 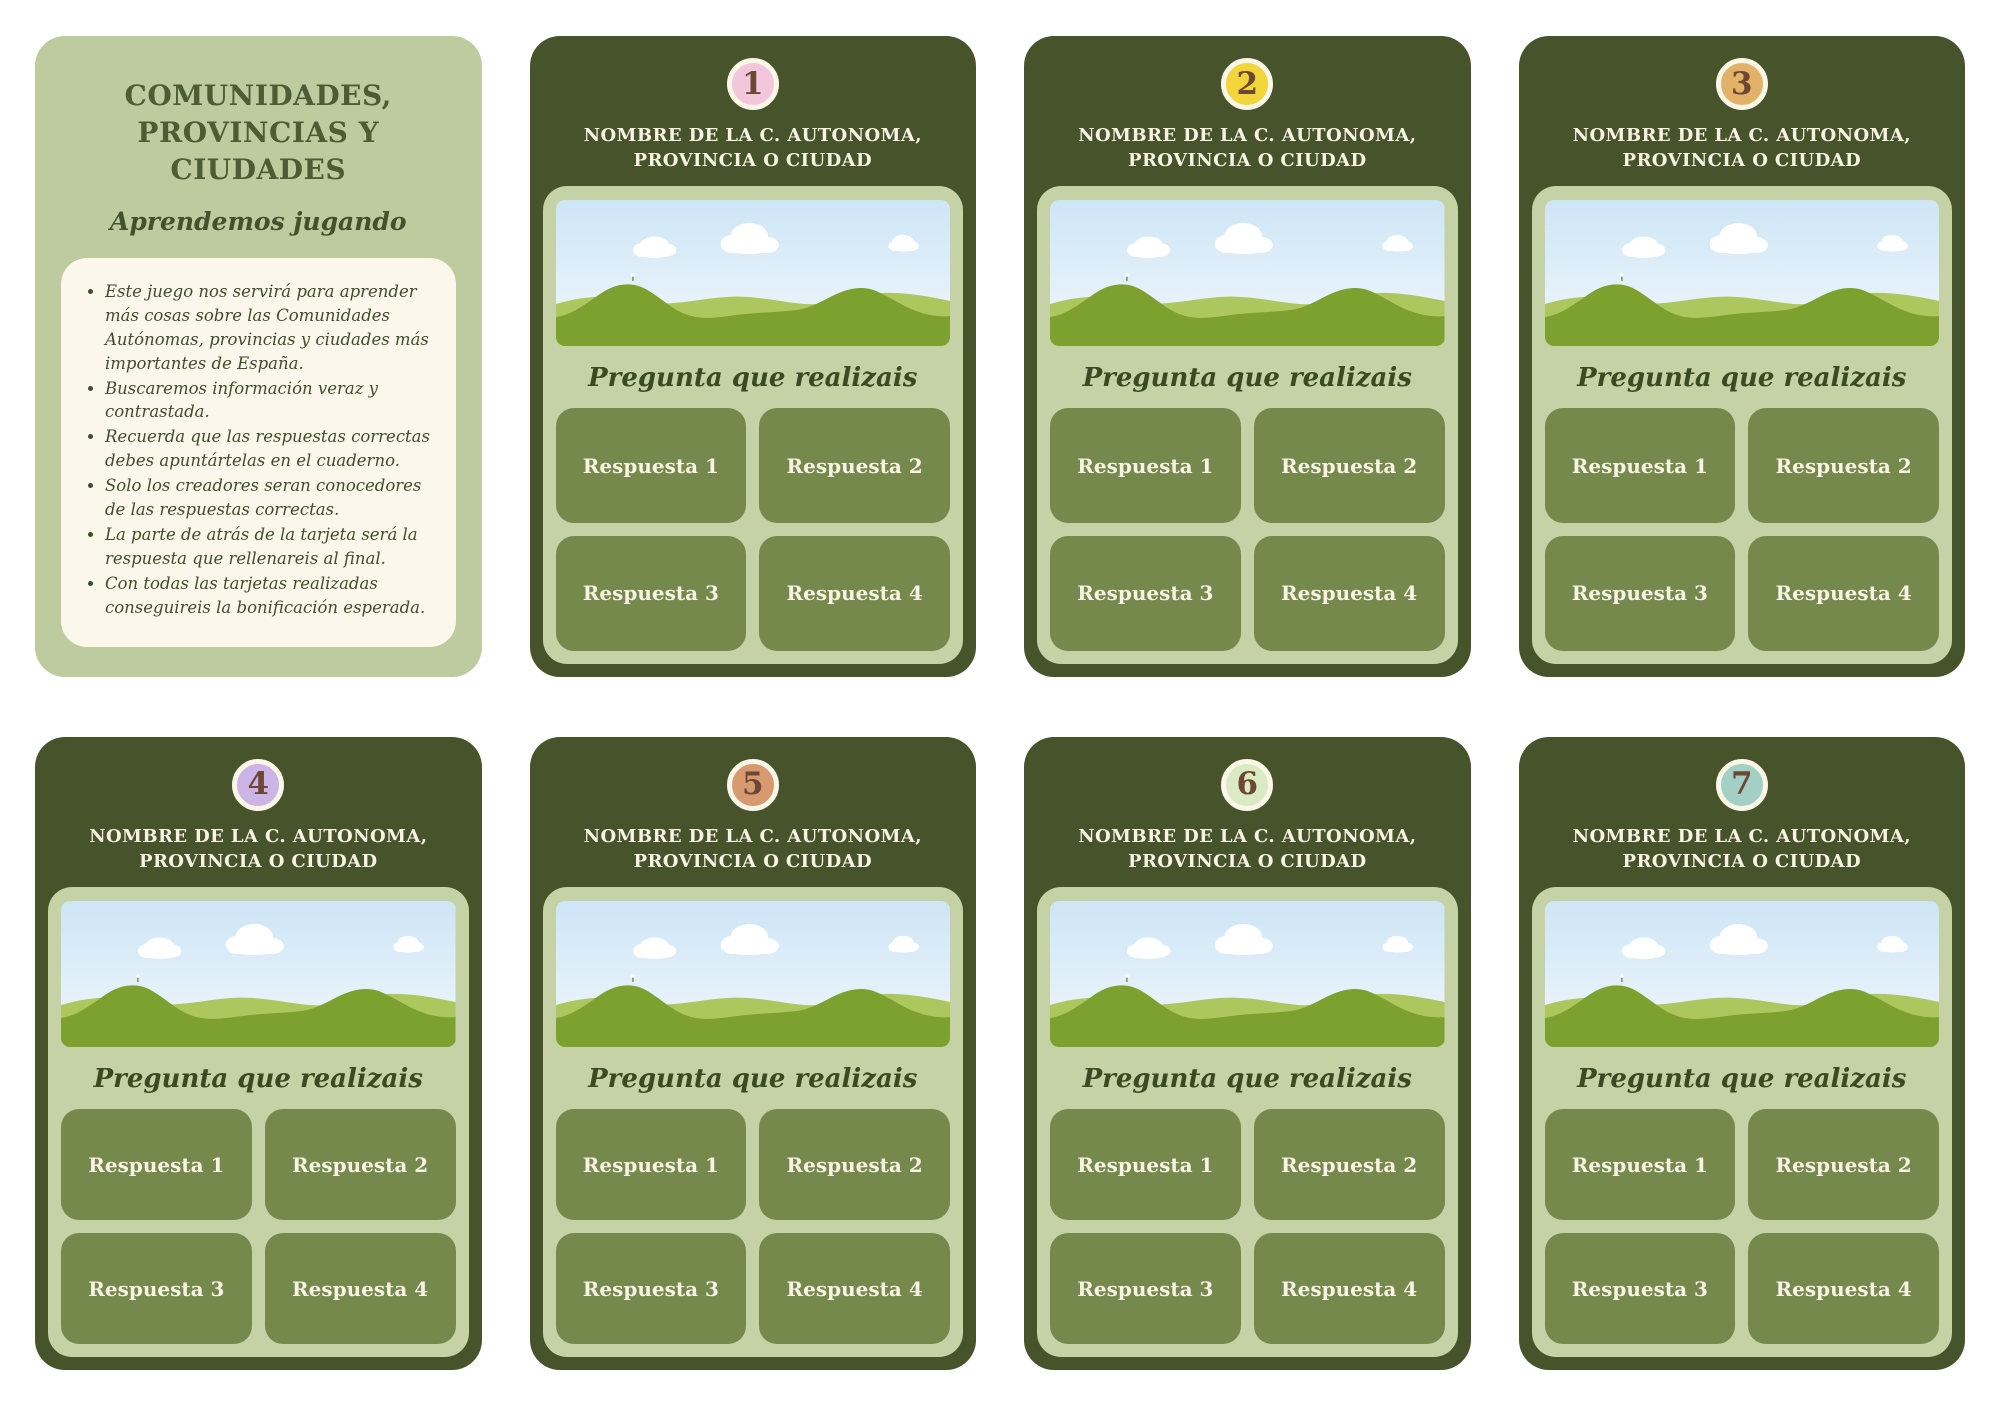 I want to click on card-number: 3, so click(x=1741, y=83).